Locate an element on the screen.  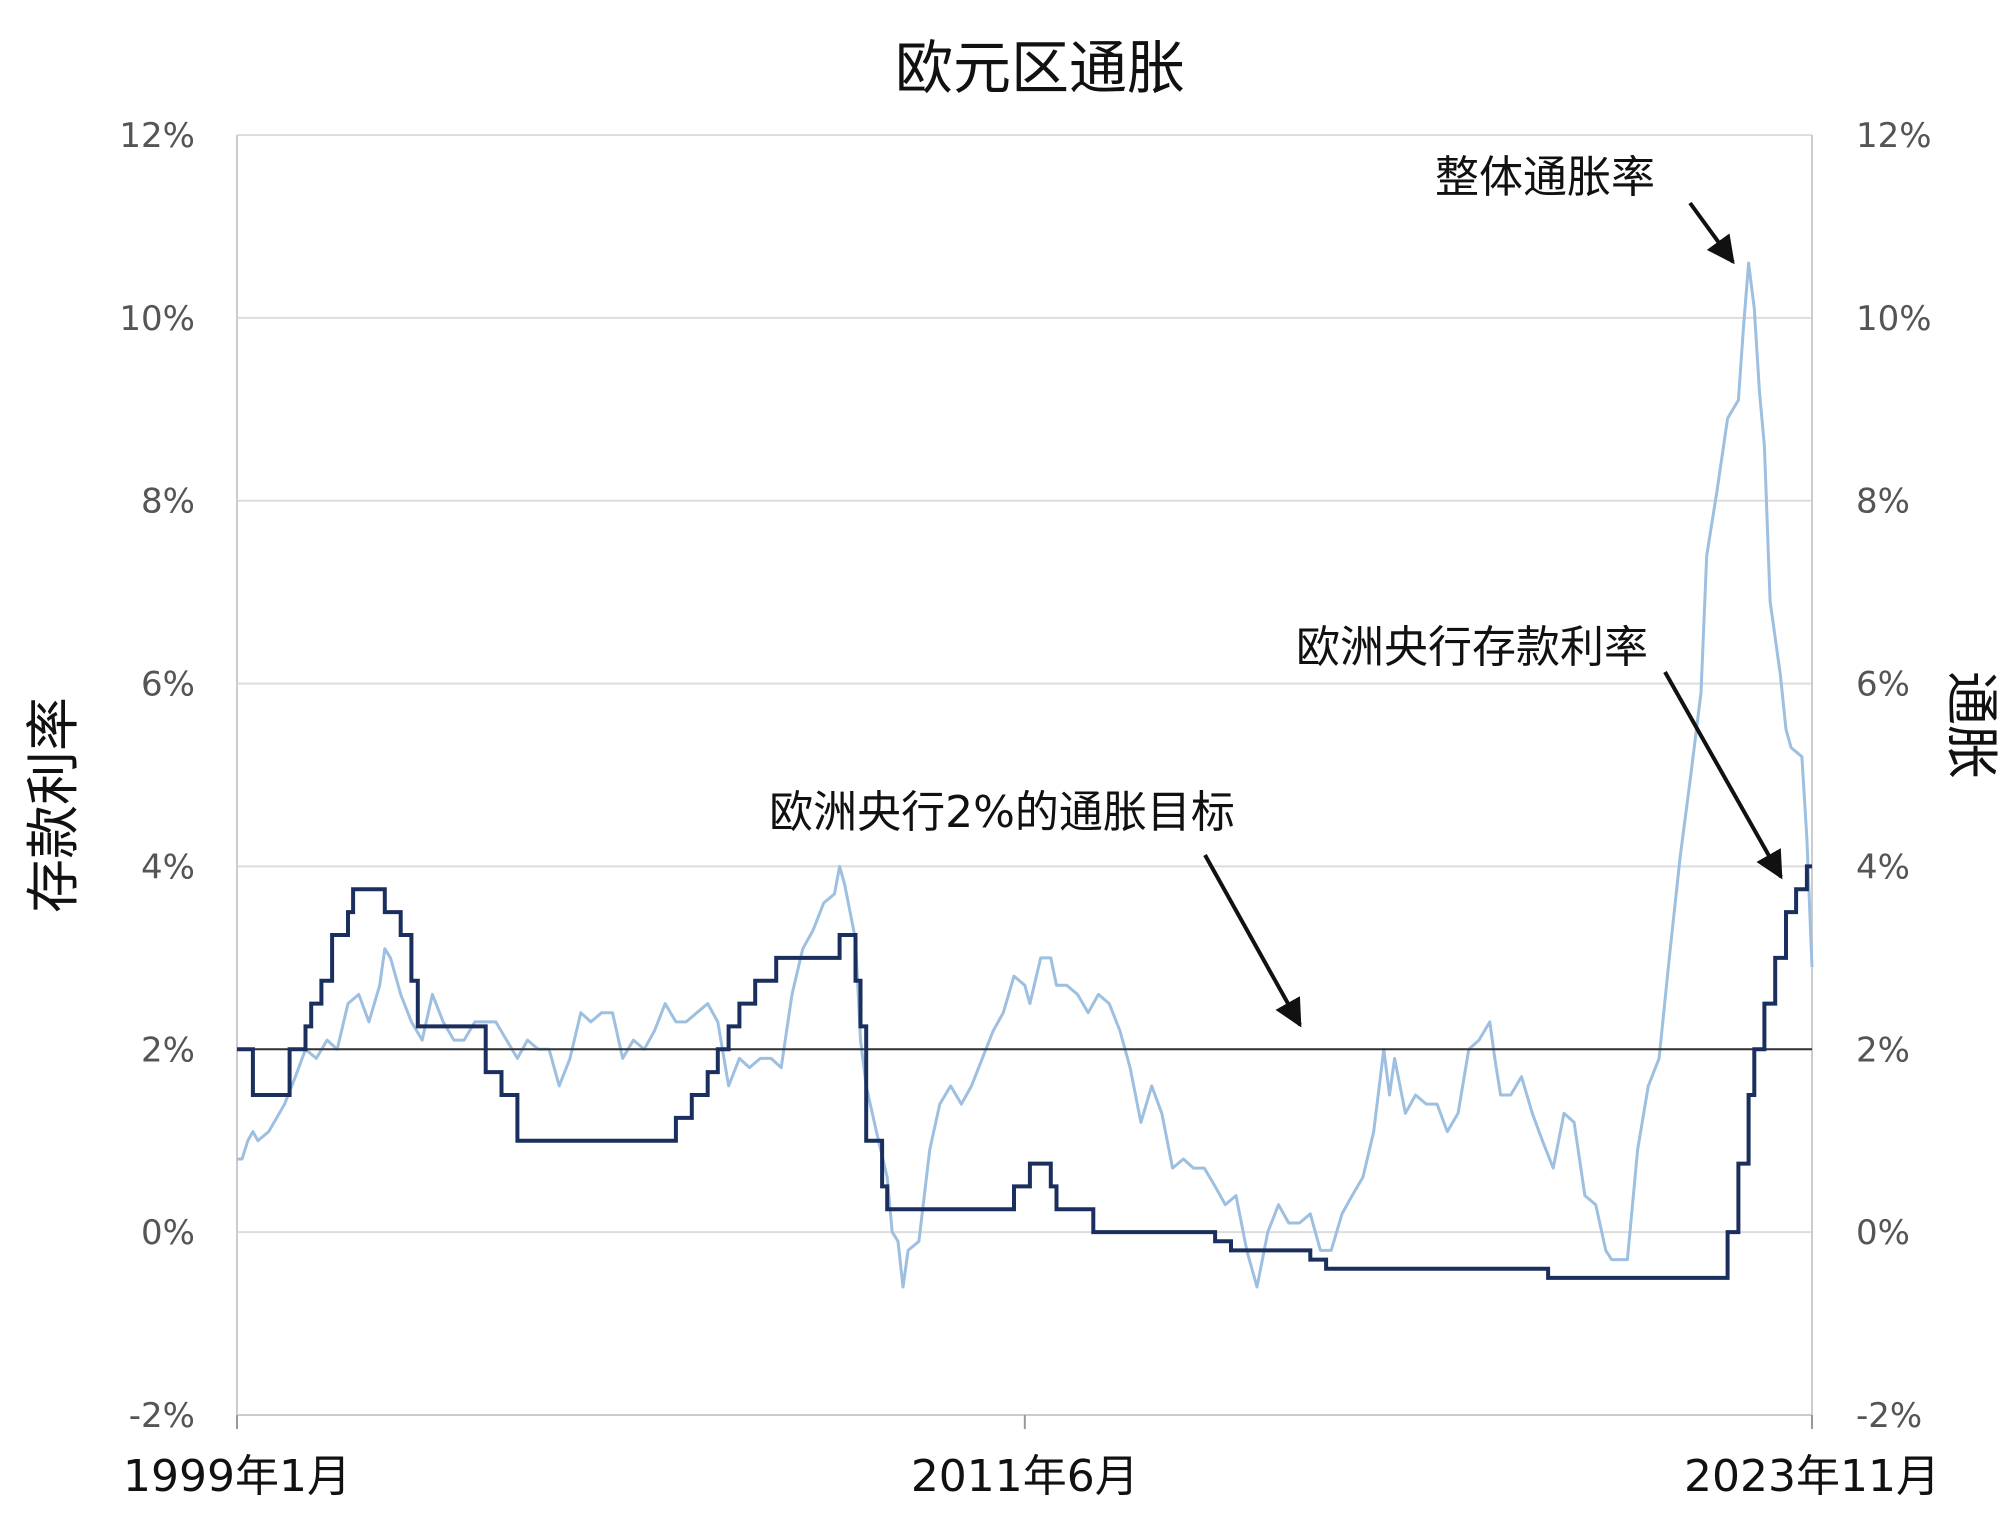
y-tick-label-left: 0% is located at coordinates (168, 1233).